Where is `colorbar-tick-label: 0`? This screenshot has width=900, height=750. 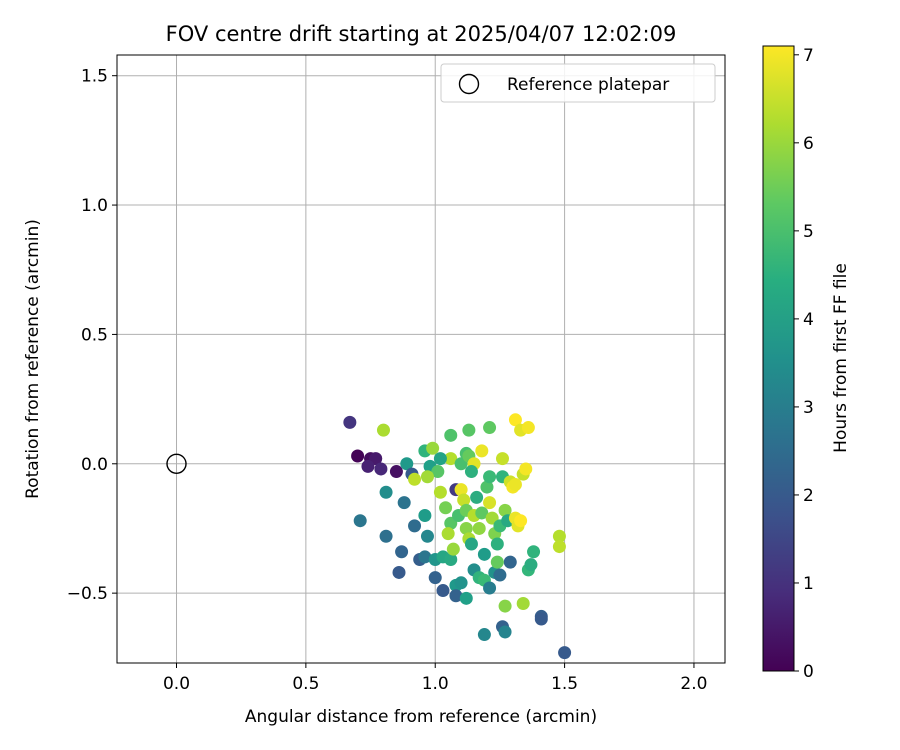 colorbar-tick-label: 0 is located at coordinates (808, 672).